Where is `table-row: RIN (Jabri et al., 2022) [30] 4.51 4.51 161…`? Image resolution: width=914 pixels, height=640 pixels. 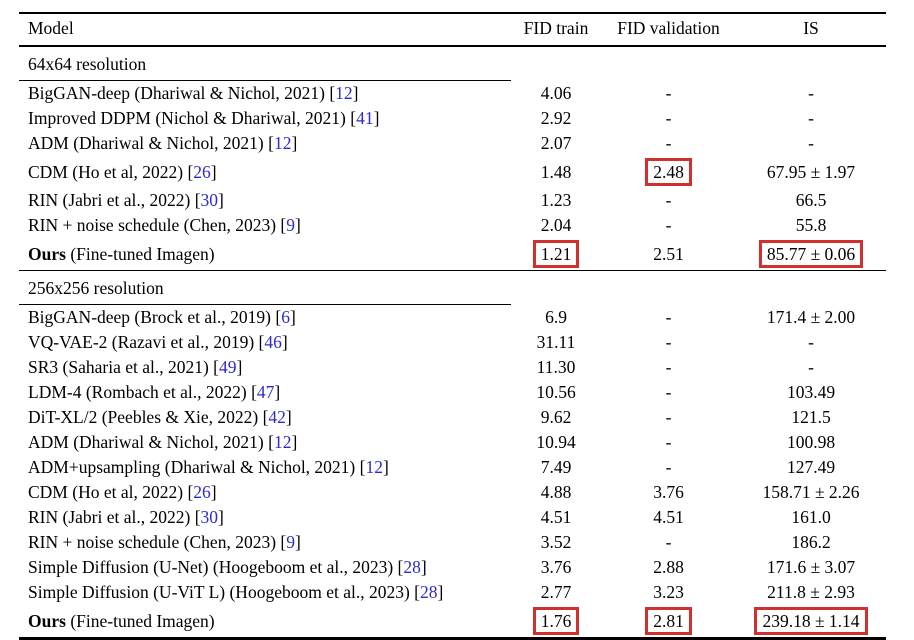
table-row: RIN (Jabri et al., 2022) [30] 4.51 4.51 161… is located at coordinates (452, 517).